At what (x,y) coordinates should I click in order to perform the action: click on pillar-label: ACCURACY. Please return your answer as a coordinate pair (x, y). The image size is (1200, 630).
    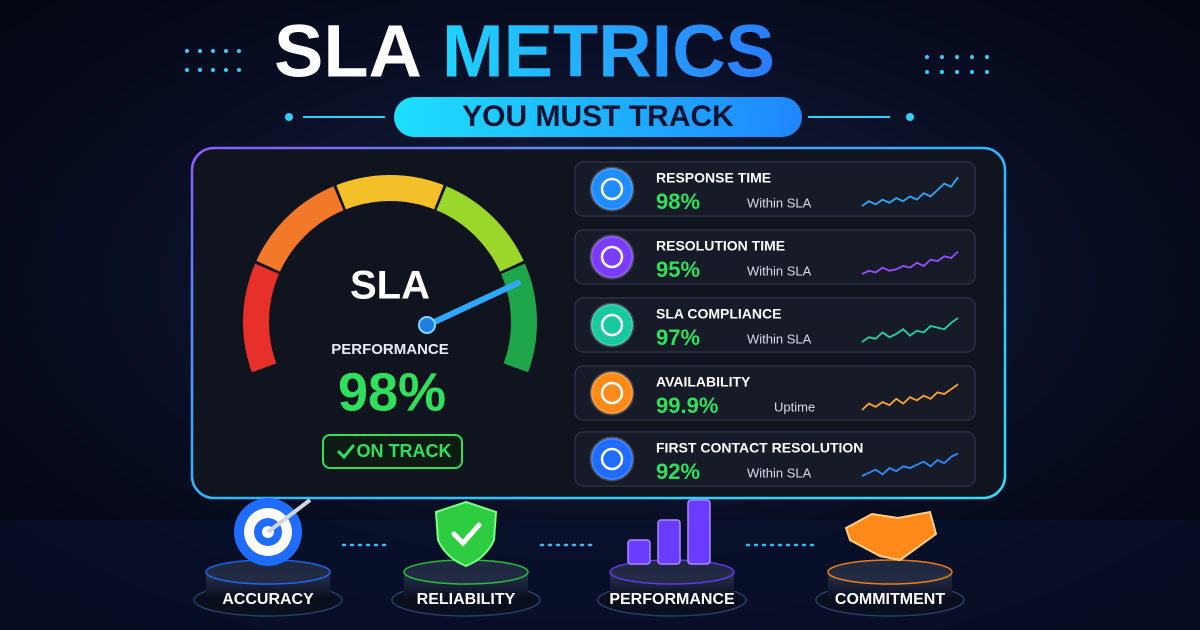
    Looking at the image, I should click on (268, 599).